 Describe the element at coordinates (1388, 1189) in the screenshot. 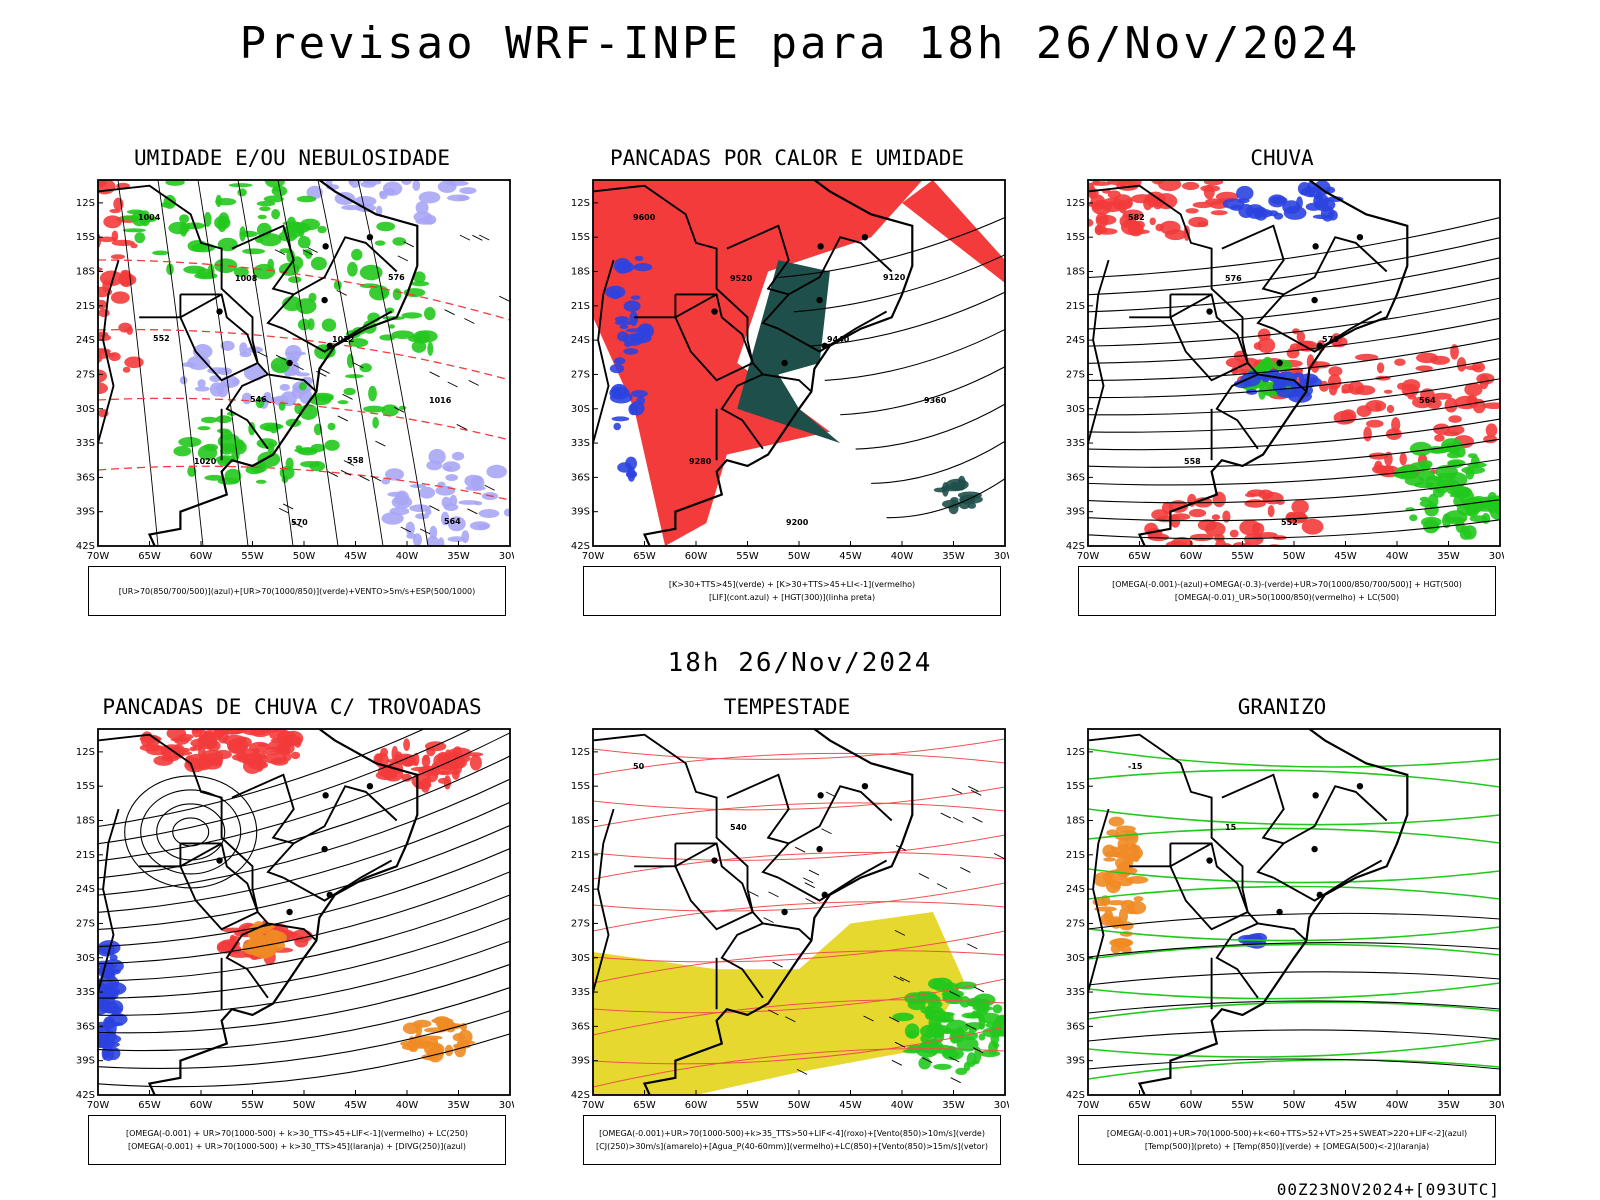

I see `run-stamp: 00Z23NOV2024+[093UTC]` at that location.